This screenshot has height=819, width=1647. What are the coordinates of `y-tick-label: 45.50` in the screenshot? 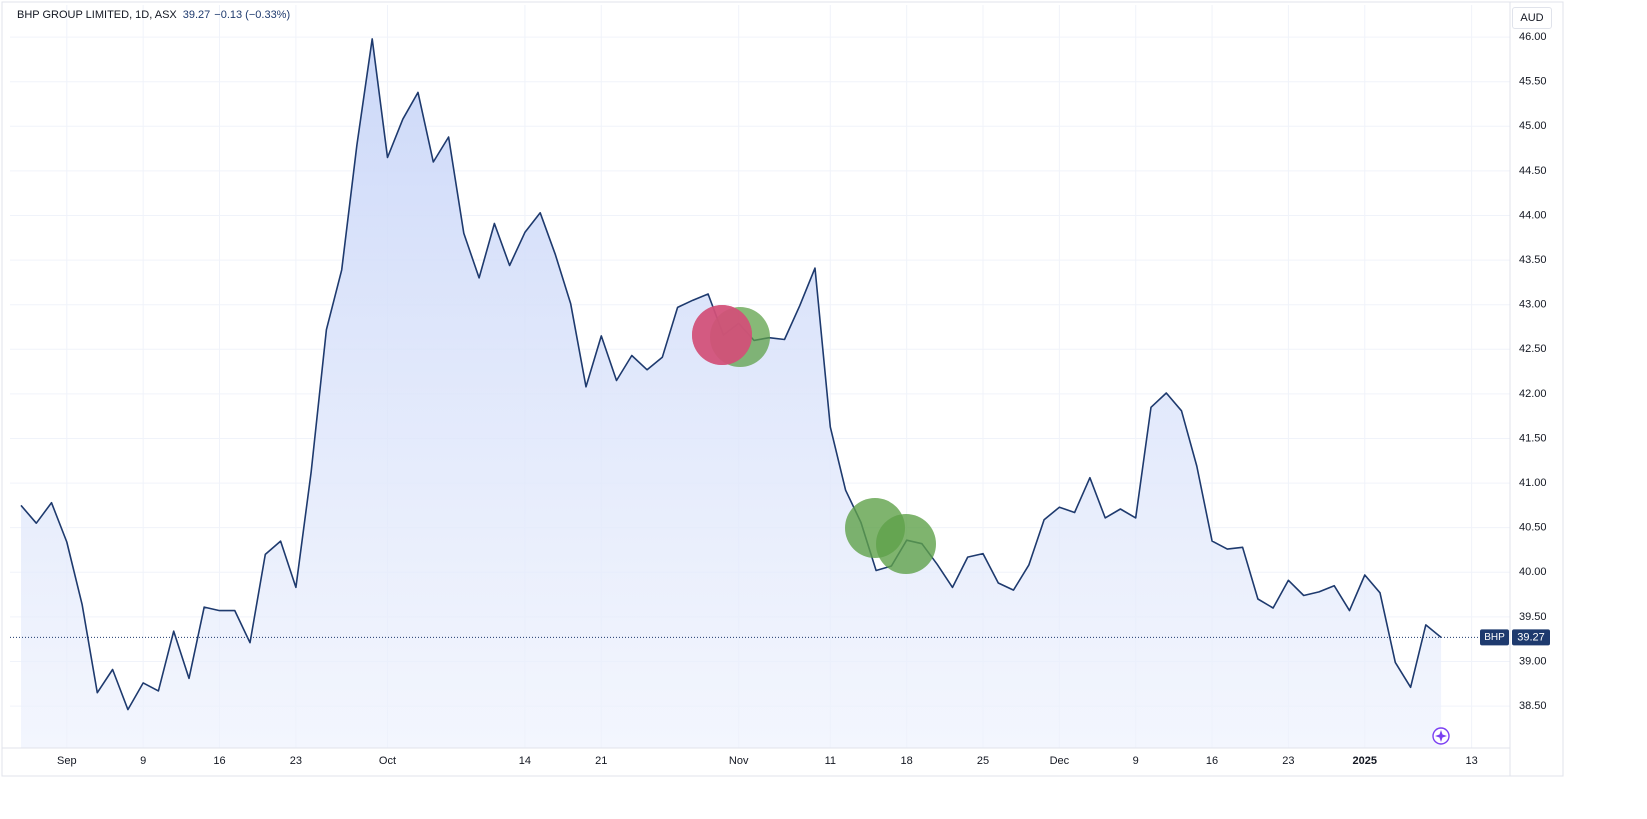 It's located at (1533, 82).